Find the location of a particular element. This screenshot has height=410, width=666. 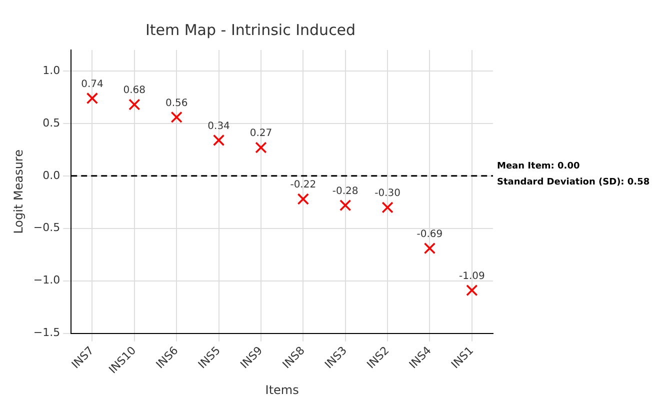

text: -0.69 is located at coordinates (429, 234).